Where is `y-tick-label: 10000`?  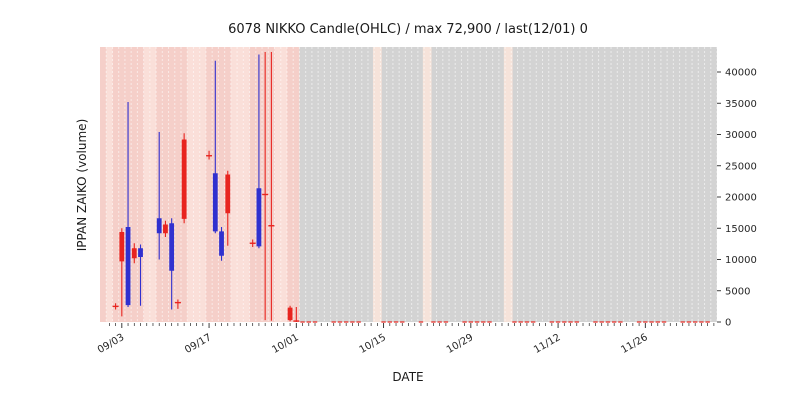
y-tick-label: 10000 is located at coordinates (741, 260).